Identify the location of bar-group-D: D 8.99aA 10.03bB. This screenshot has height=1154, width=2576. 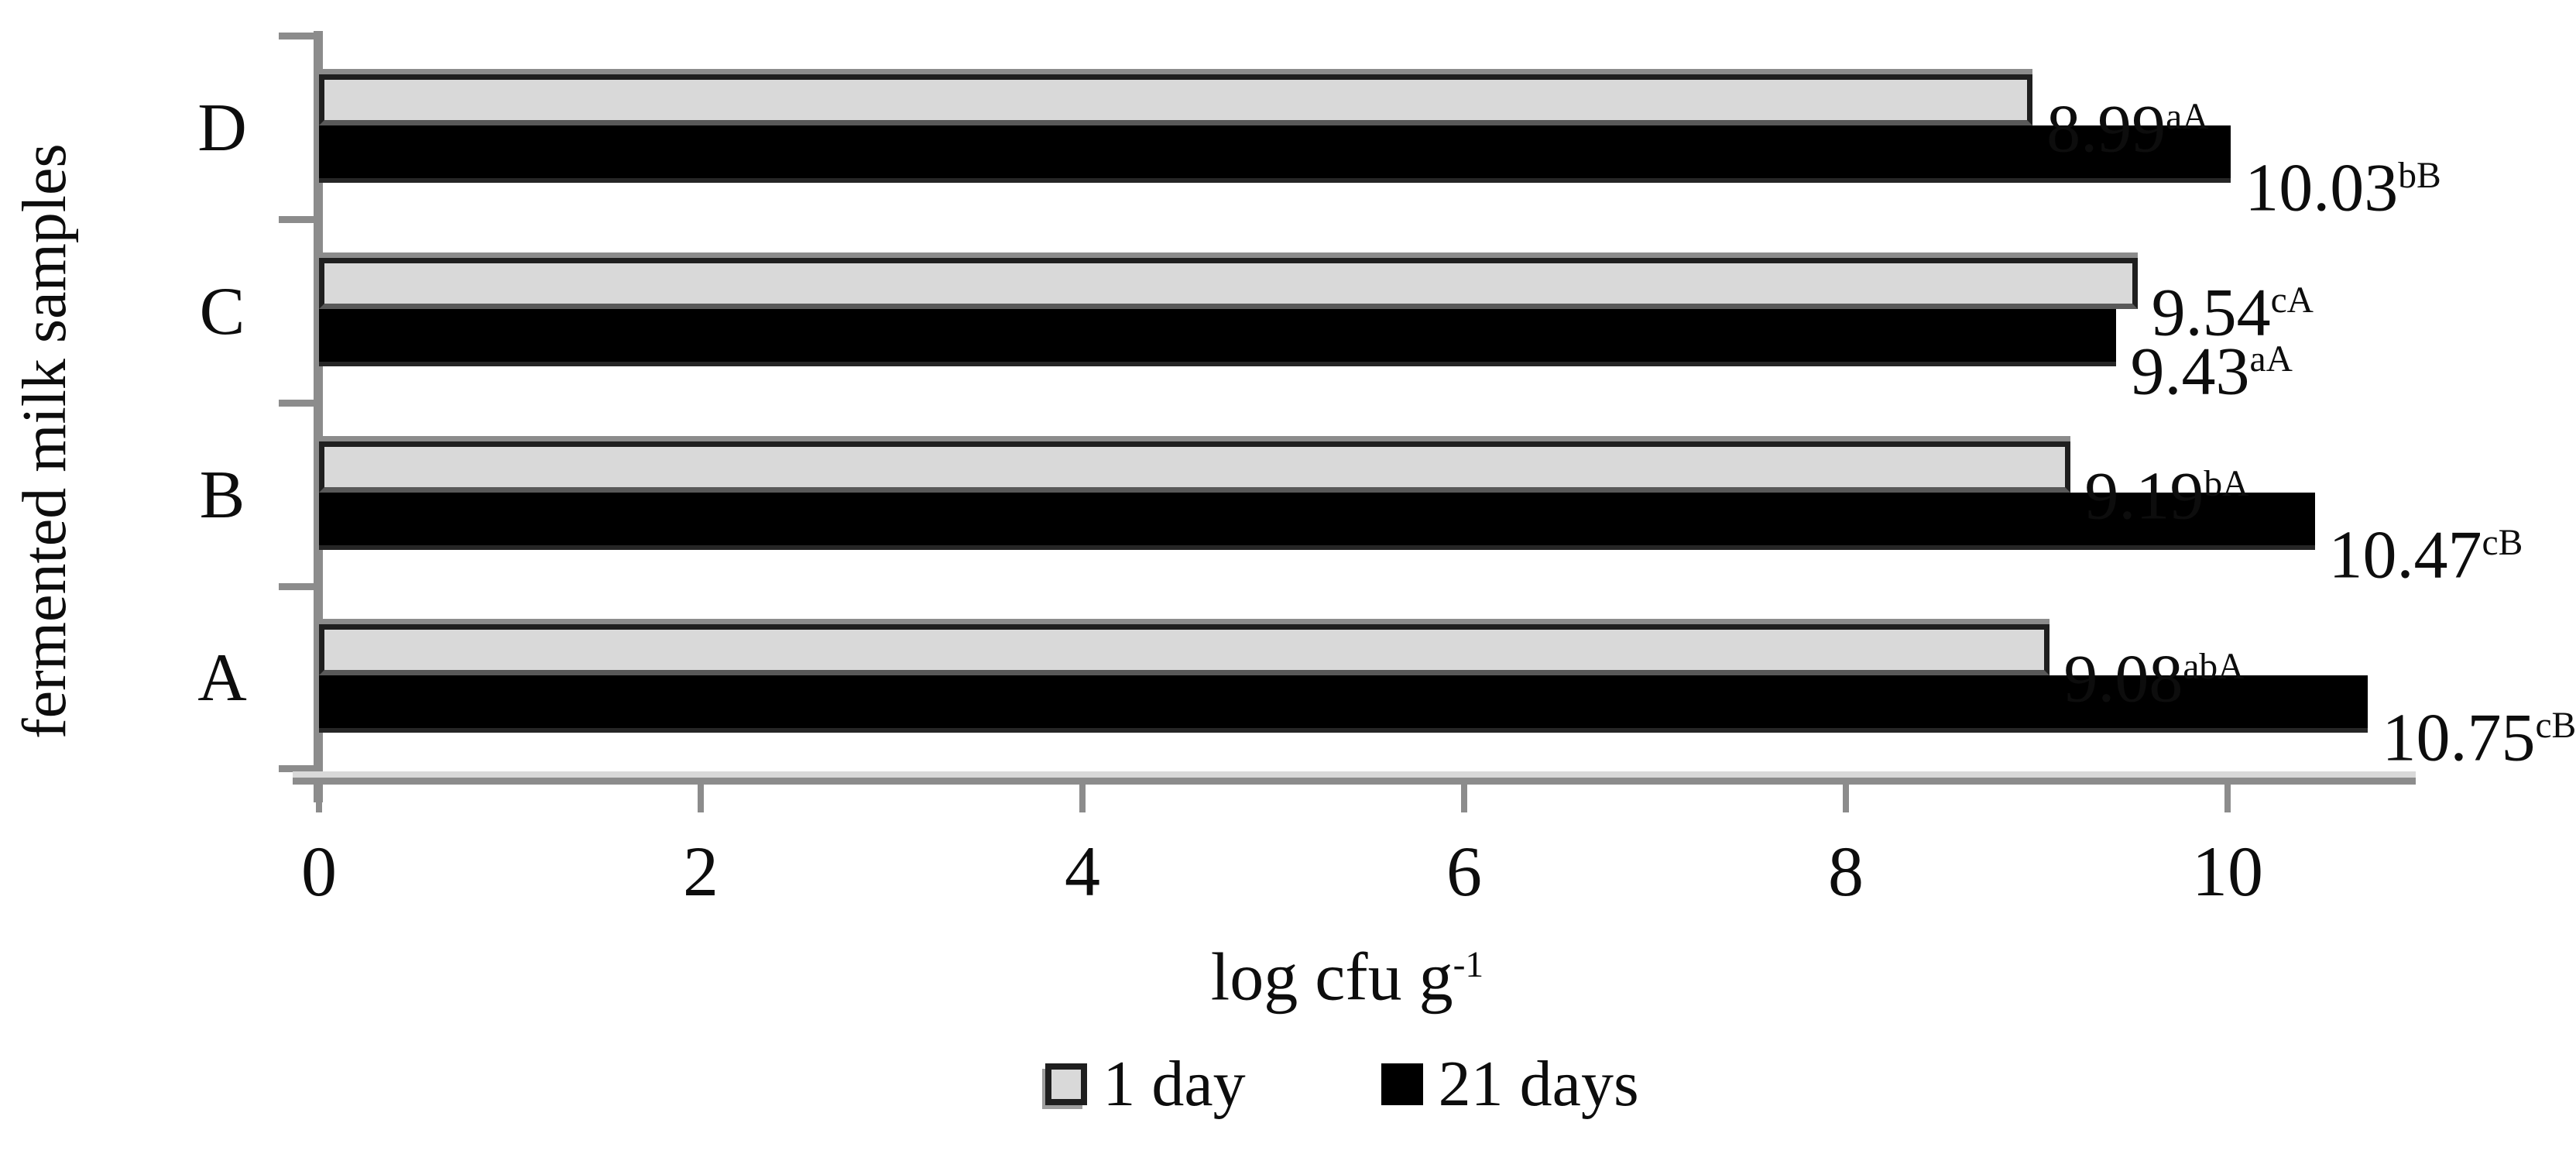
(1319, 129).